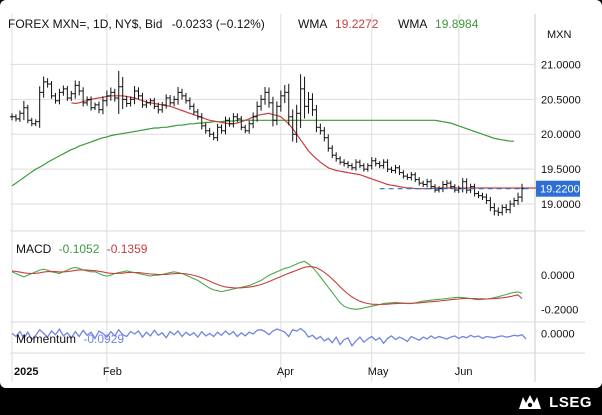 The height and width of the screenshot is (415, 602). I want to click on price-y-tick-label: 20.5000, so click(561, 100).